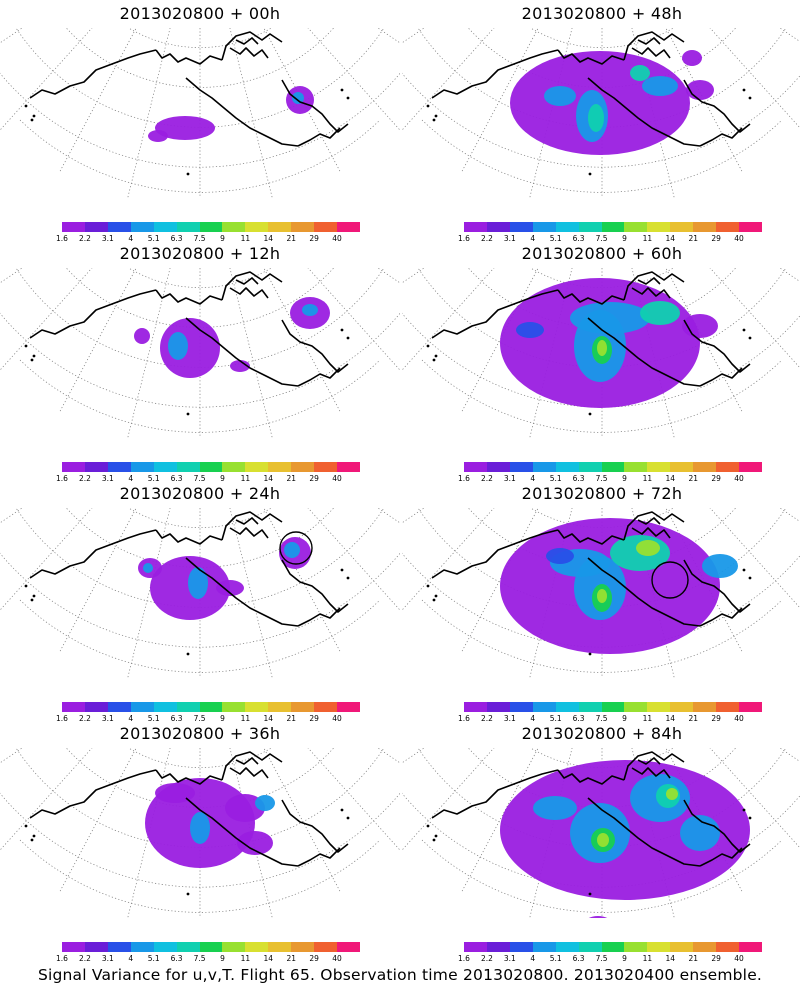  Describe the element at coordinates (200, 733) in the screenshot. I see `panel-title: 2013020800 + 36h` at that location.